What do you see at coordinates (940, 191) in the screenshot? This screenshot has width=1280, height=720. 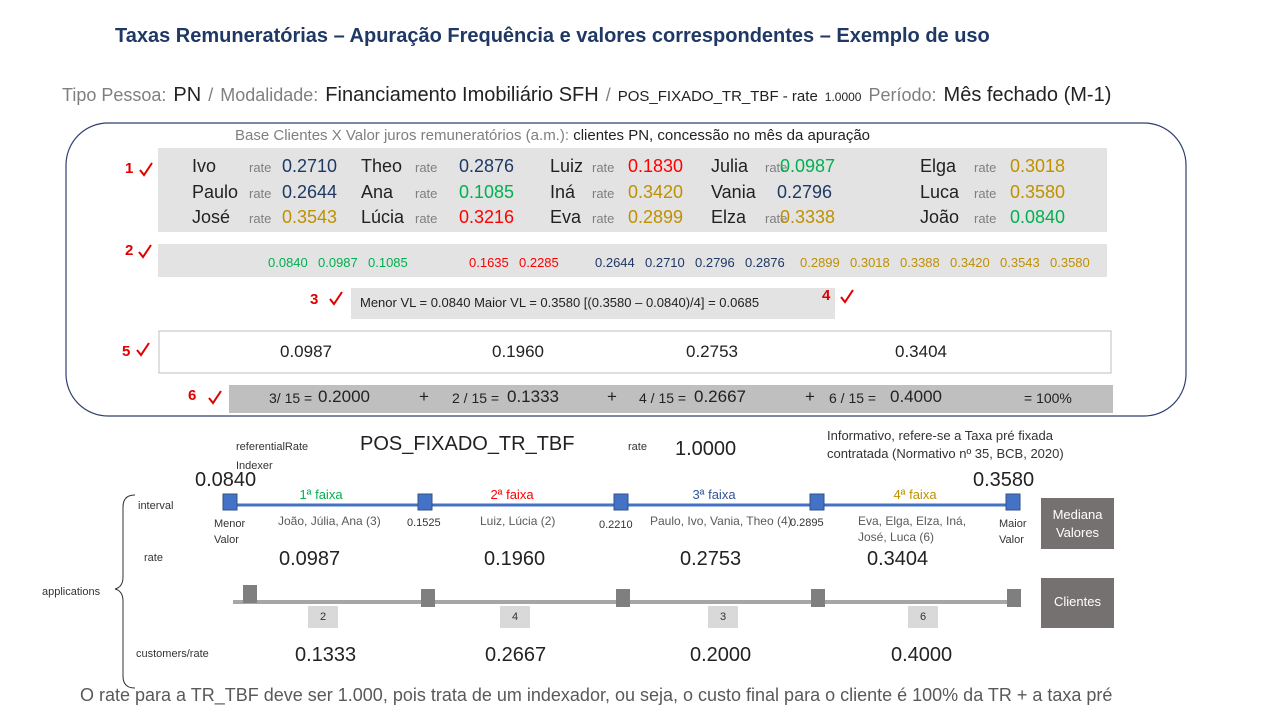 I see `client-name: Luca` at bounding box center [940, 191].